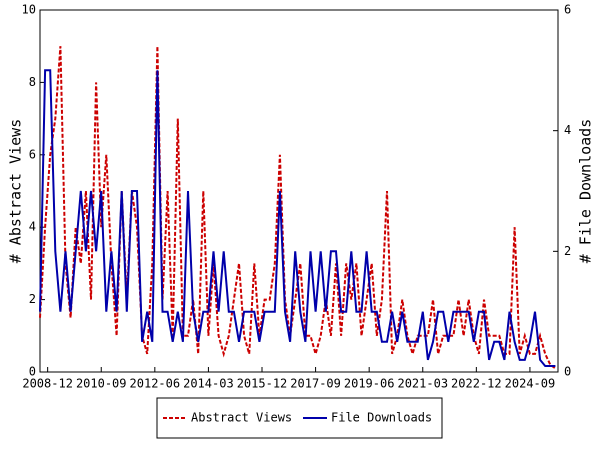  Describe the element at coordinates (32, 82) in the screenshot. I see `y-tick-label: 8` at that location.